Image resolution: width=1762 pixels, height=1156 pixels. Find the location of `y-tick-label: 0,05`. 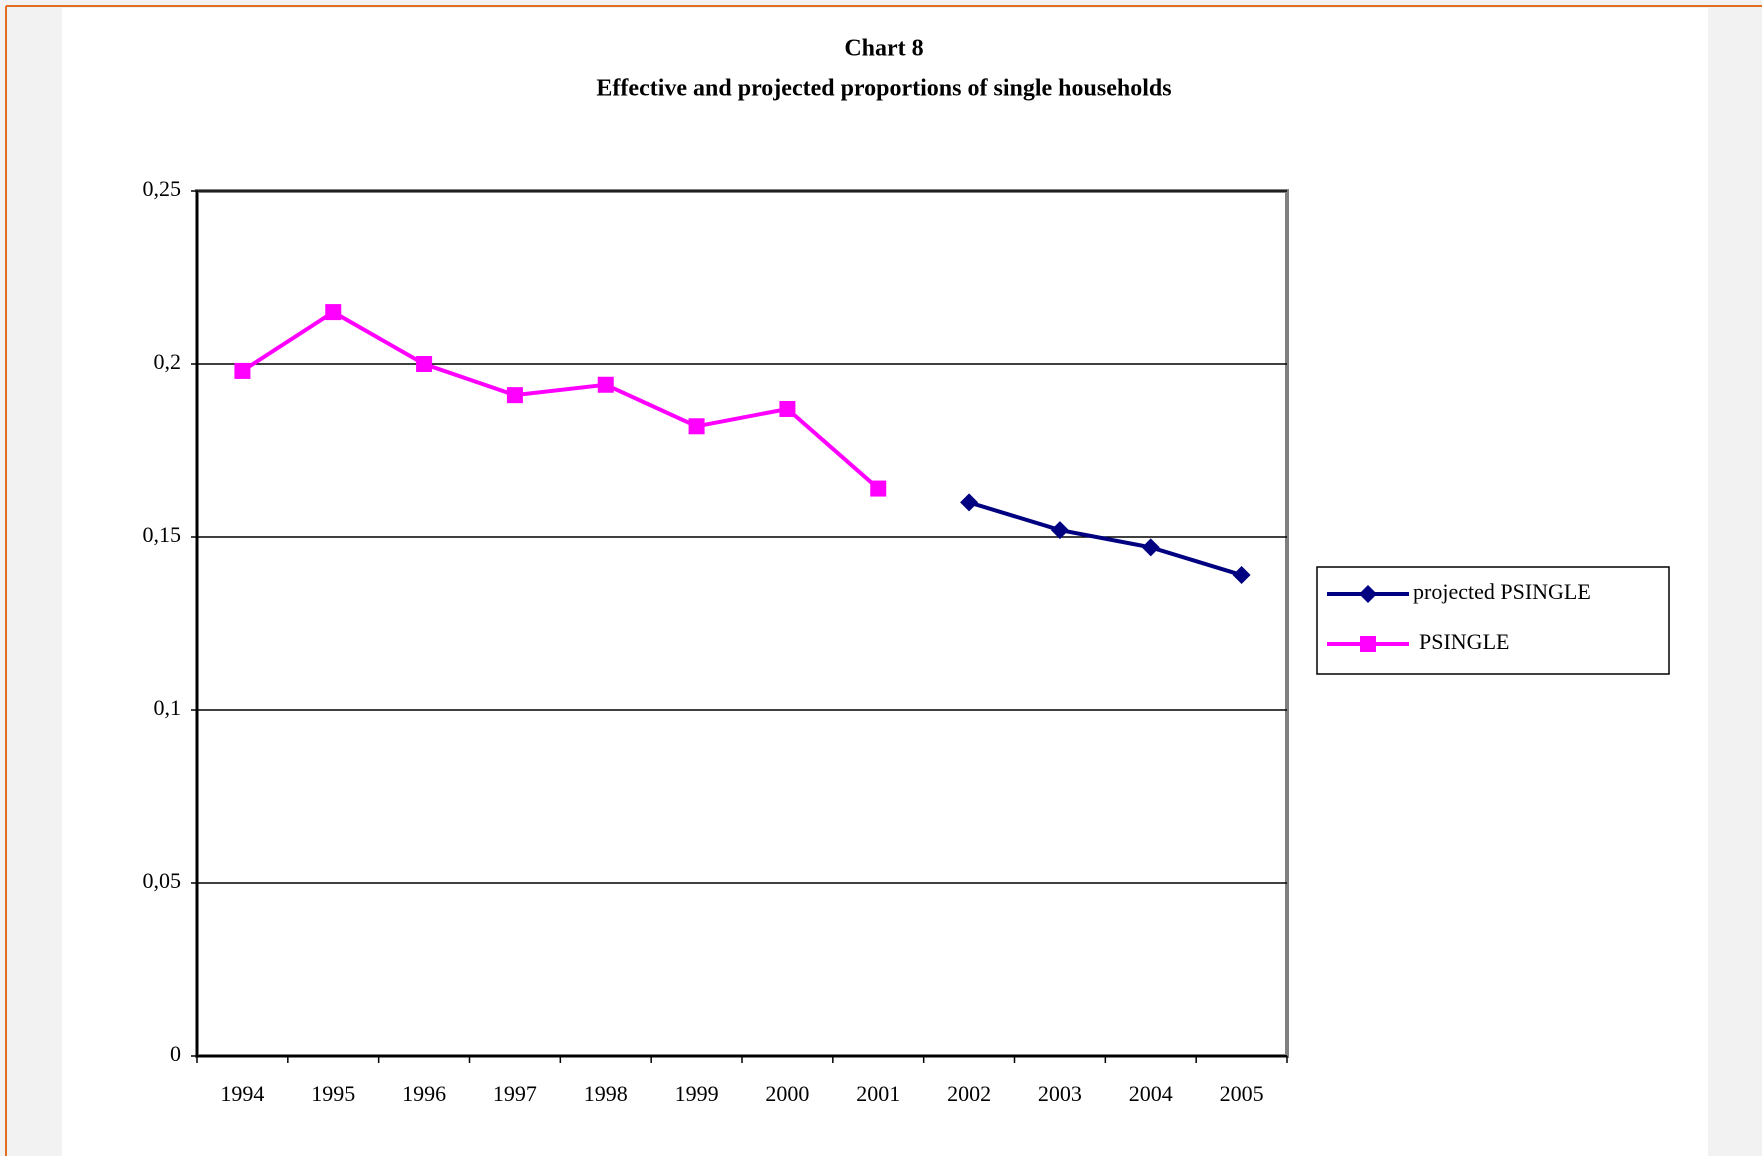

y-tick-label: 0,05 is located at coordinates (162, 880).